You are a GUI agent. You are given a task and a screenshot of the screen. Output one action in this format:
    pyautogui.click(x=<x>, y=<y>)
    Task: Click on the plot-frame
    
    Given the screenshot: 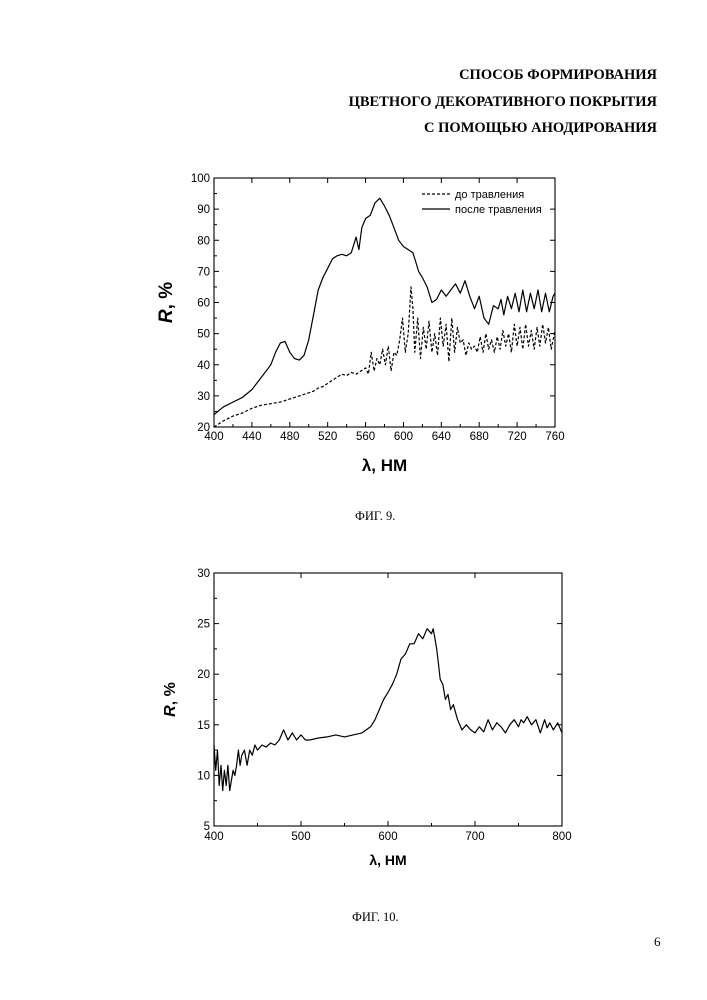 What is the action you would take?
    pyautogui.click(x=388, y=699)
    